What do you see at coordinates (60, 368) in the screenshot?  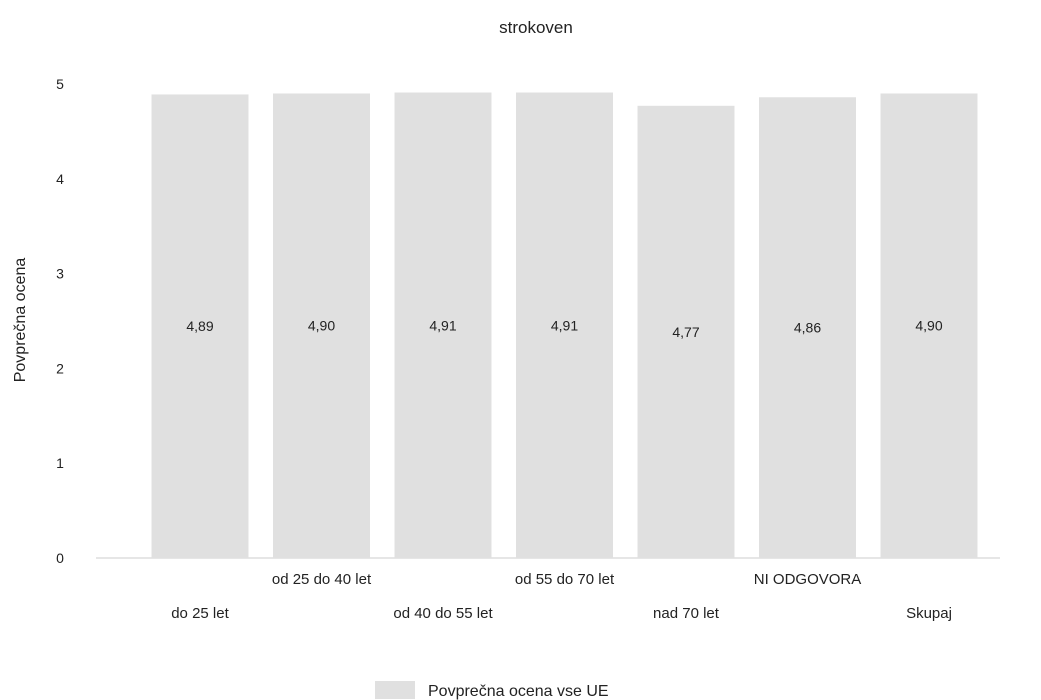 I see `y-tick-label: 2` at bounding box center [60, 368].